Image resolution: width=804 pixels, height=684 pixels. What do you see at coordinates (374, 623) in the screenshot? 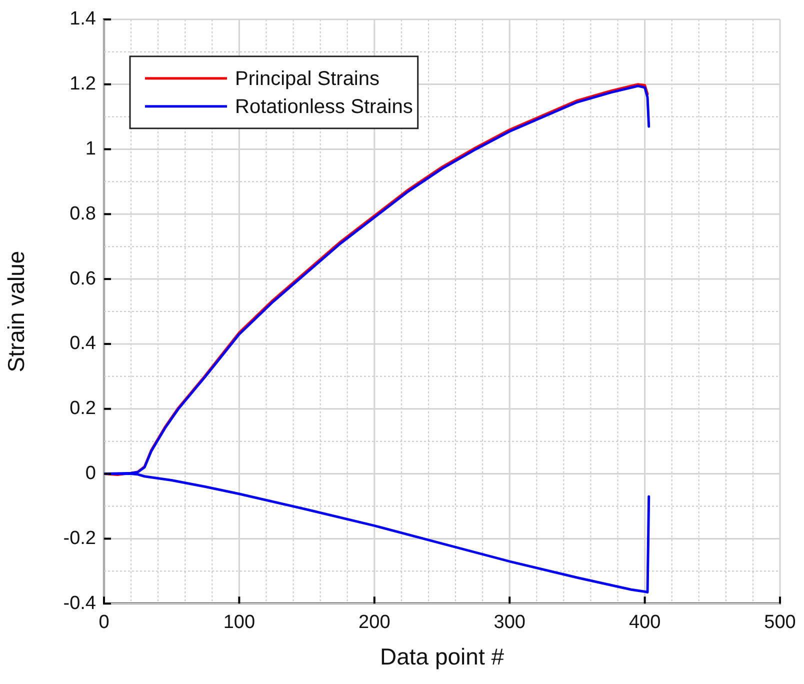
I see `x-tick-label: 200` at bounding box center [374, 623].